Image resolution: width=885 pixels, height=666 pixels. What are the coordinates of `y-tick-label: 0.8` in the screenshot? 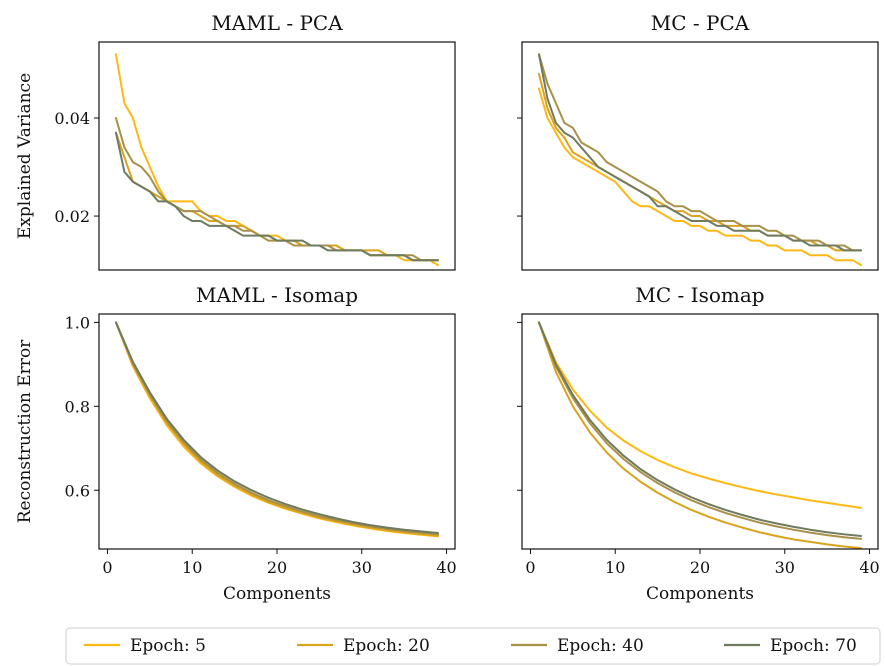 It's located at (77, 406).